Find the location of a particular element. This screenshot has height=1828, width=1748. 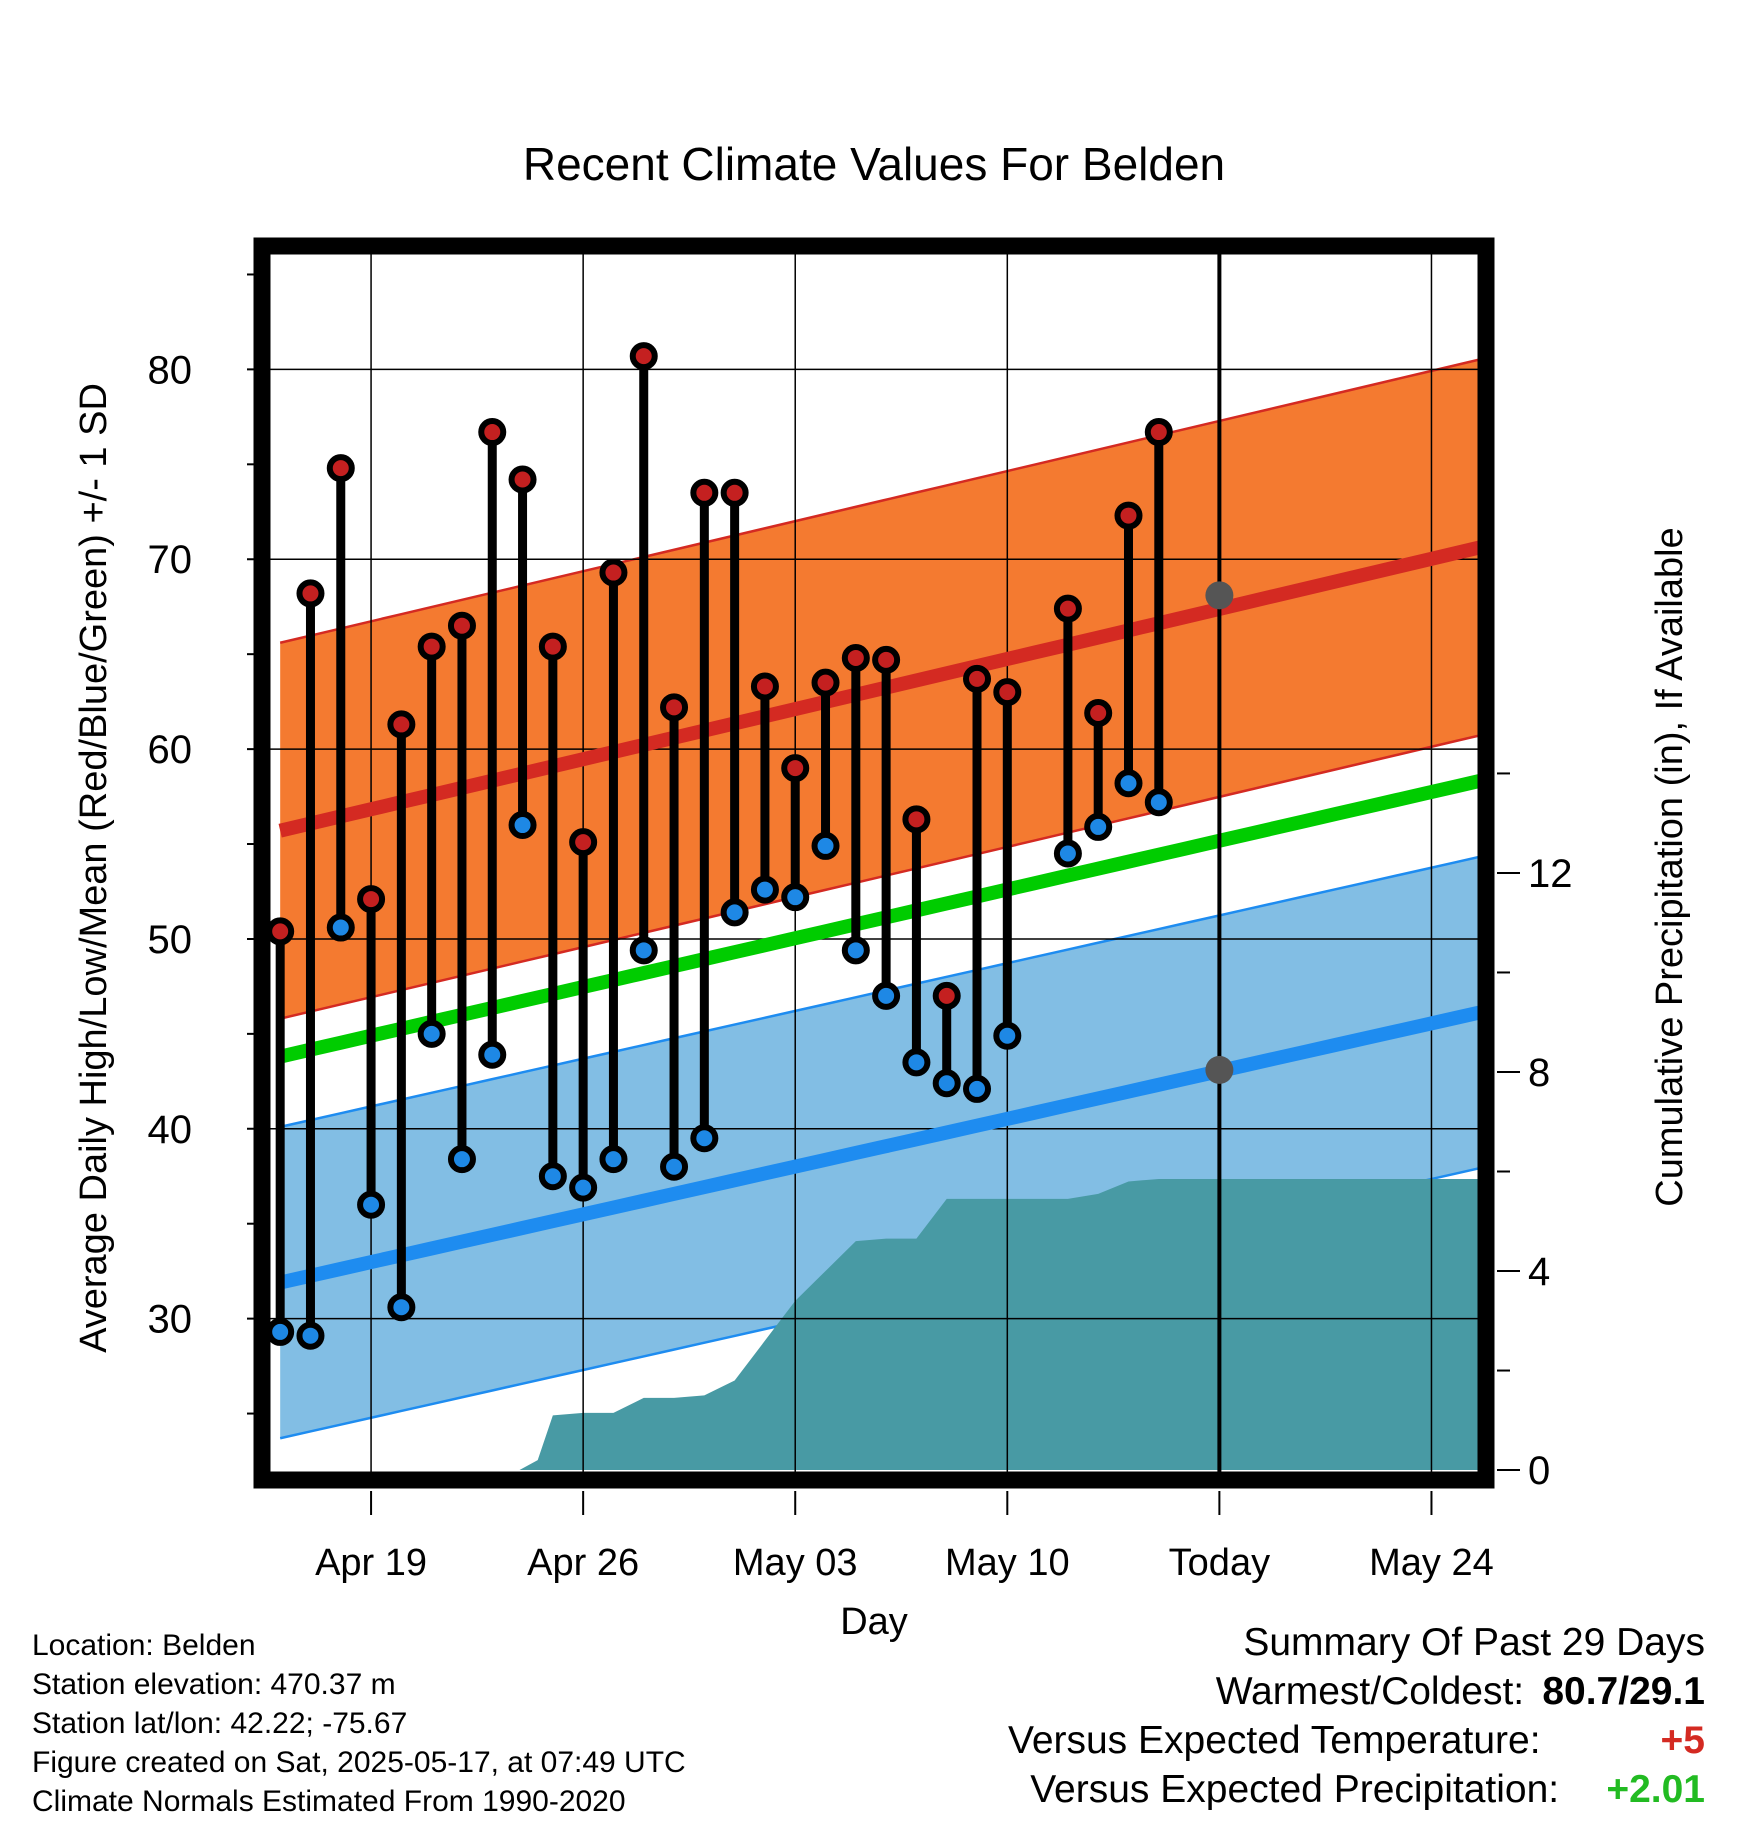

y-tick-label: 70 is located at coordinates (170, 560).